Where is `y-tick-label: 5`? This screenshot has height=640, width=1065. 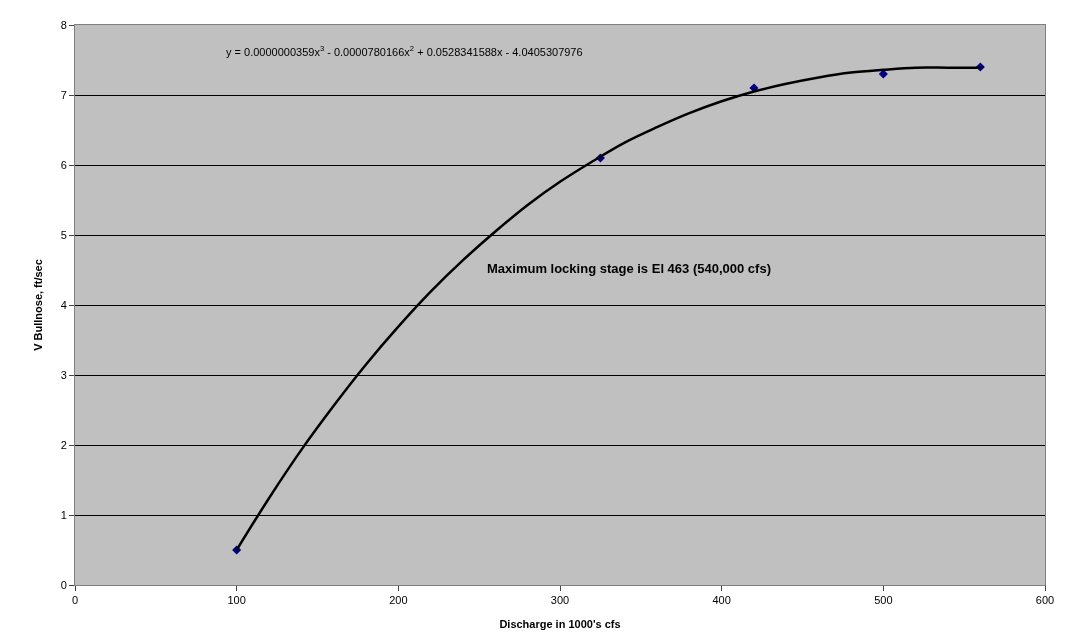 y-tick-label: 5 is located at coordinates (63, 234).